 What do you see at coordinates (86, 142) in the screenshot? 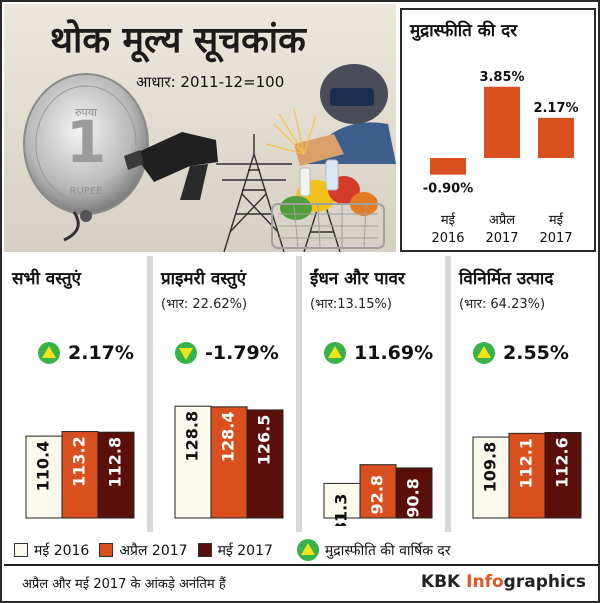
I see `svg-text: 1` at bounding box center [86, 142].